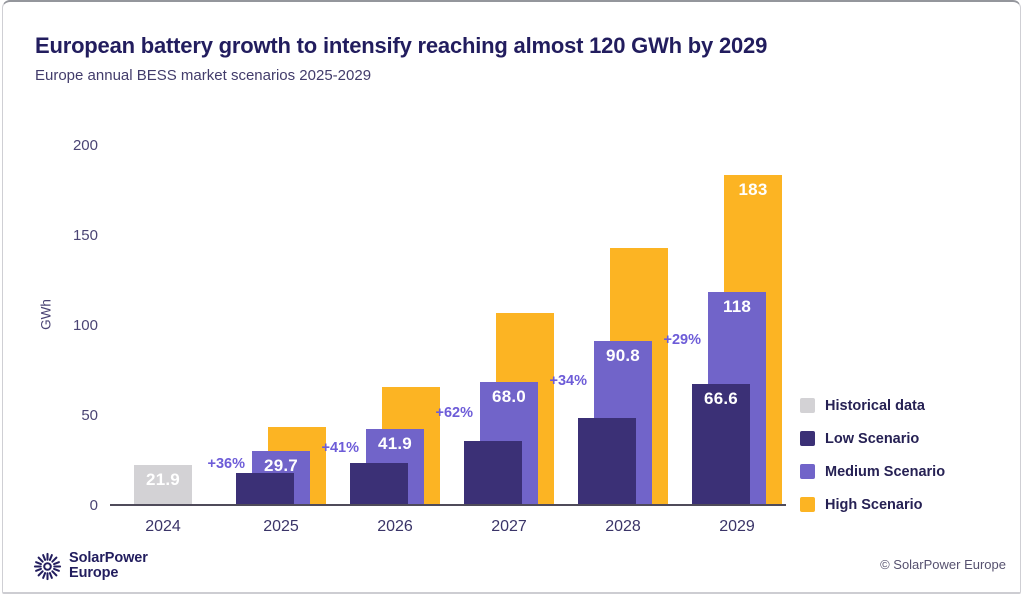 Image resolution: width=1026 pixels, height=600 pixels. Describe the element at coordinates (753, 189) in the screenshot. I see `bar-value-label: 183` at that location.